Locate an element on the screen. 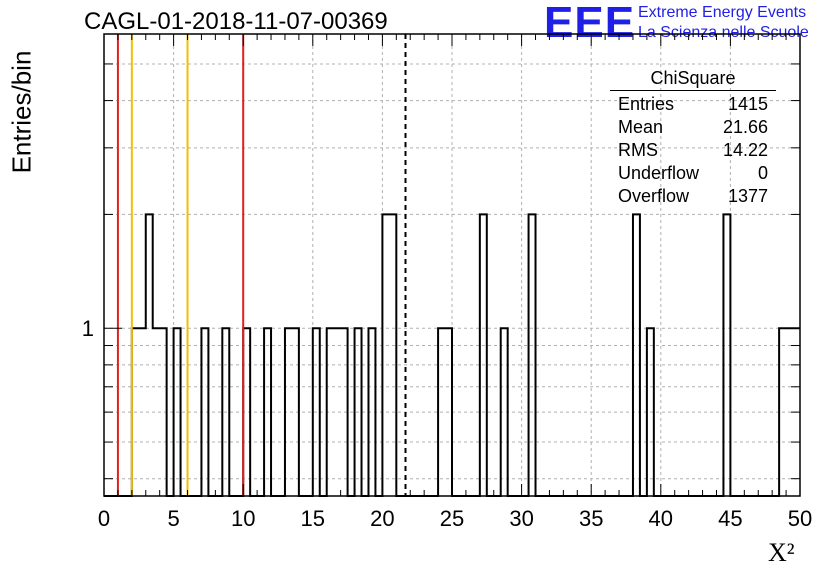  stats-value: 1415 is located at coordinates (747, 104).